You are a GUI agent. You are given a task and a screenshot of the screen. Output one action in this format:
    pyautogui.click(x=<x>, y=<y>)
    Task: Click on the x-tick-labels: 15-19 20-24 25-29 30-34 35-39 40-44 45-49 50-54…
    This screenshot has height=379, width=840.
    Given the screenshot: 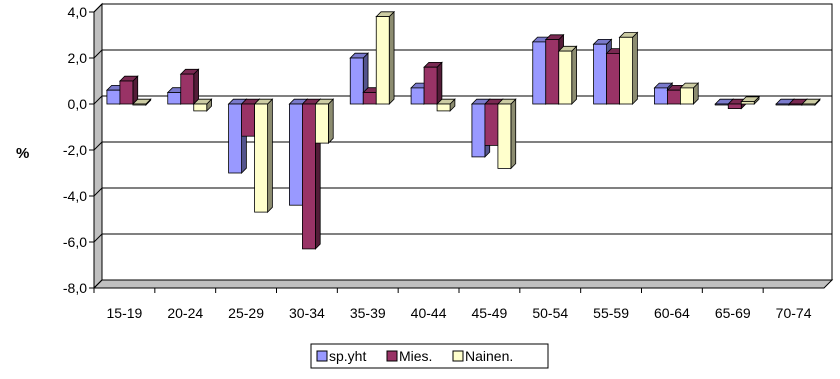 What is the action you would take?
    pyautogui.click(x=452, y=304)
    